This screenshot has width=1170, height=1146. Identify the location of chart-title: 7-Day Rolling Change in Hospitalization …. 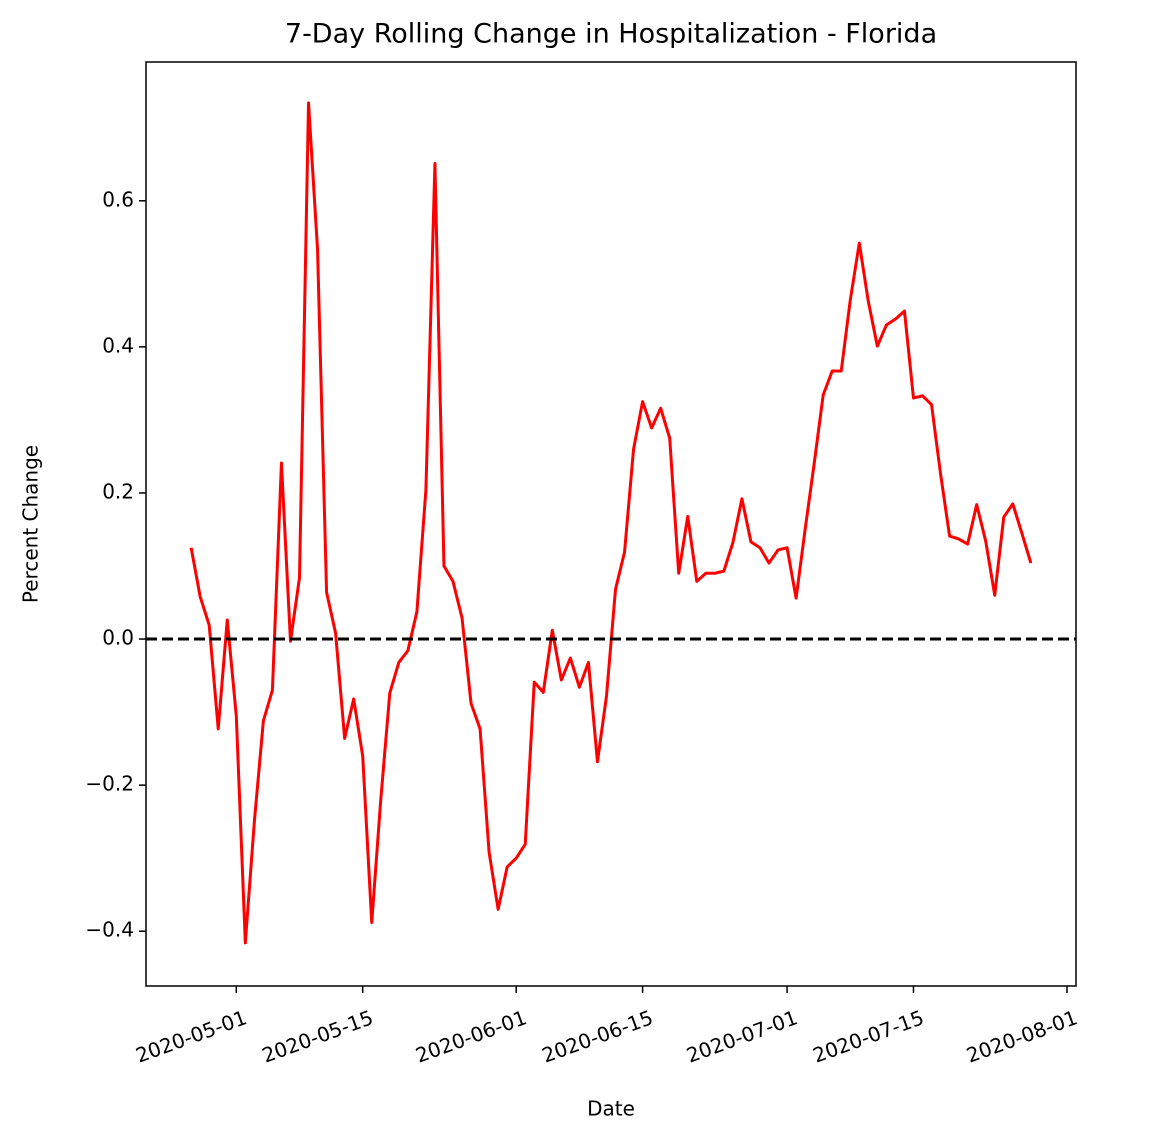
(611, 34).